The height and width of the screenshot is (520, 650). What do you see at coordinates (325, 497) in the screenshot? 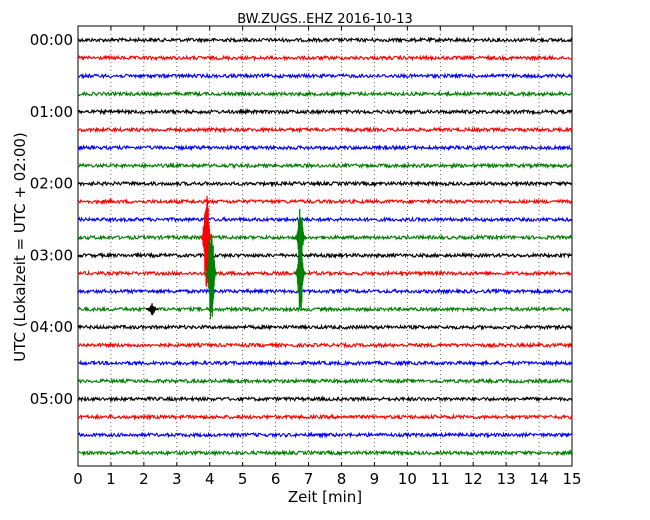
I see `x-axis-label: Zeit [min]` at bounding box center [325, 497].